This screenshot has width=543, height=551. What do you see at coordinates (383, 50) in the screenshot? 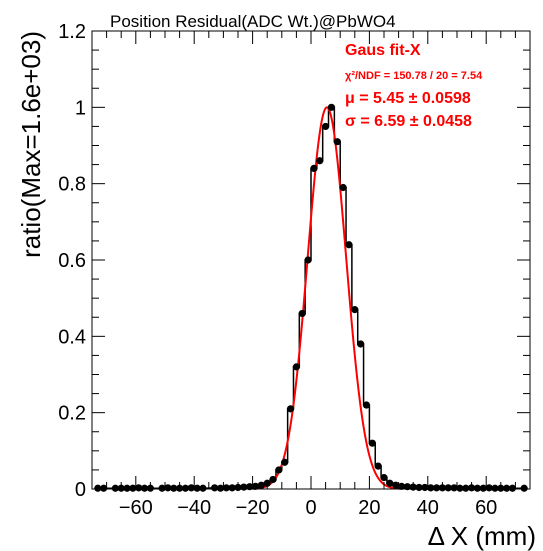
I see `fit-title: Gaus fit-X` at bounding box center [383, 50].